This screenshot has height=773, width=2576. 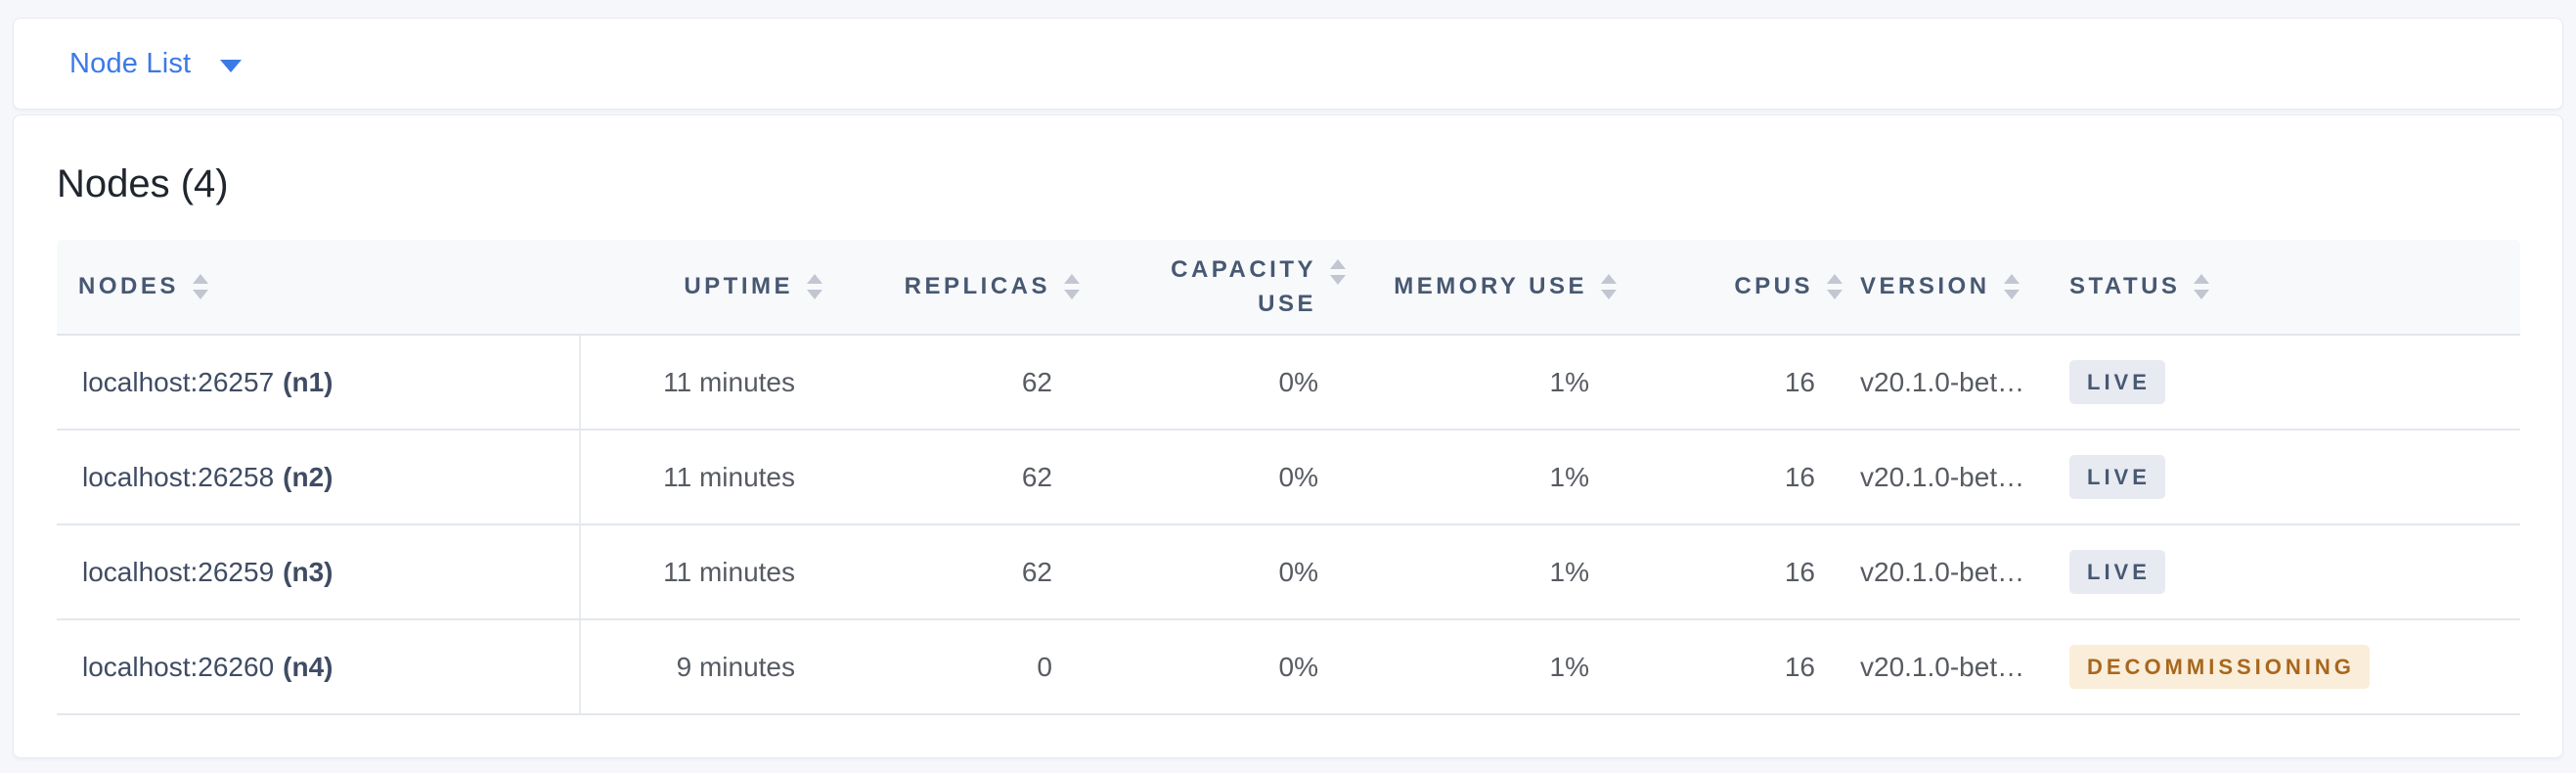 I want to click on node-address-cell: localhost:26260 (n4), so click(x=319, y=667).